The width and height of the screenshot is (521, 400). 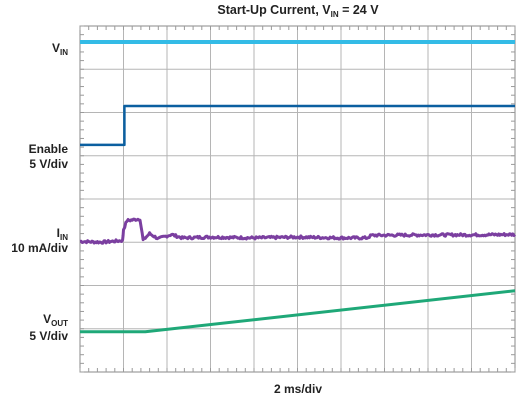 I want to click on trace-enable, so click(x=297, y=125).